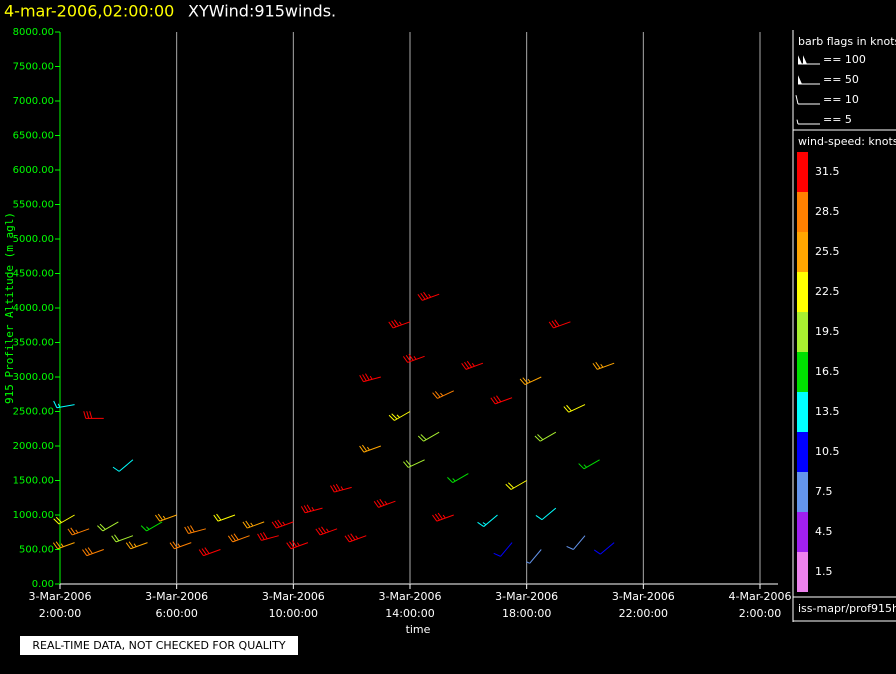 The image size is (896, 674). I want to click on x-tick-label: 6:00:00, so click(176, 613).